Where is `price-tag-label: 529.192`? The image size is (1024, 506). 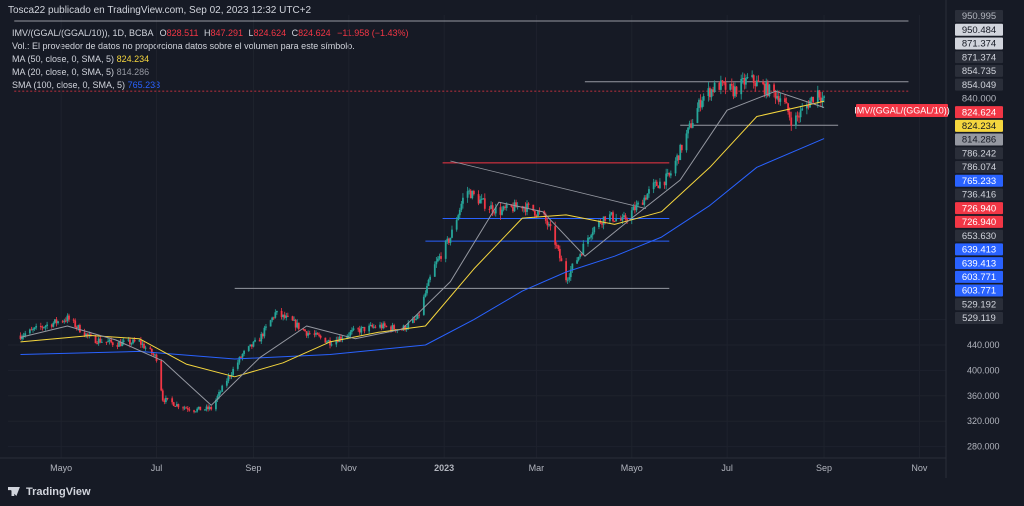
price-tag-label: 529.192 is located at coordinates (979, 304).